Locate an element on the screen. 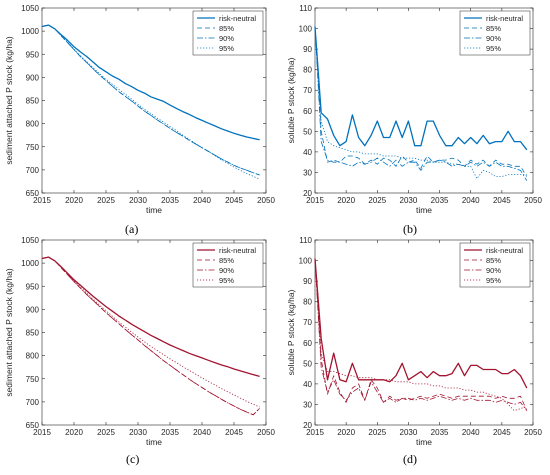 The height and width of the screenshot is (475, 550). y-tick-label: 1050 is located at coordinates (30, 240).